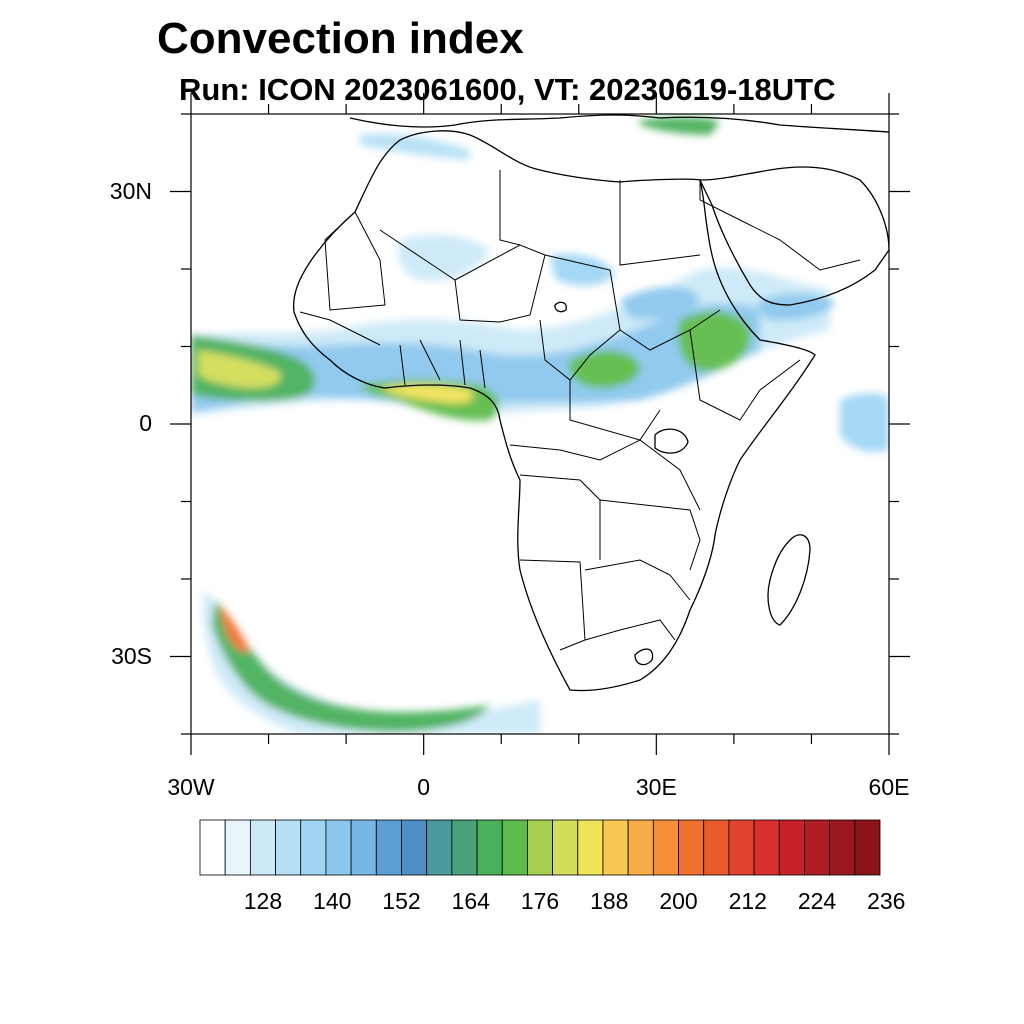  What do you see at coordinates (619, 123) in the screenshot?
I see `europe-coastline` at bounding box center [619, 123].